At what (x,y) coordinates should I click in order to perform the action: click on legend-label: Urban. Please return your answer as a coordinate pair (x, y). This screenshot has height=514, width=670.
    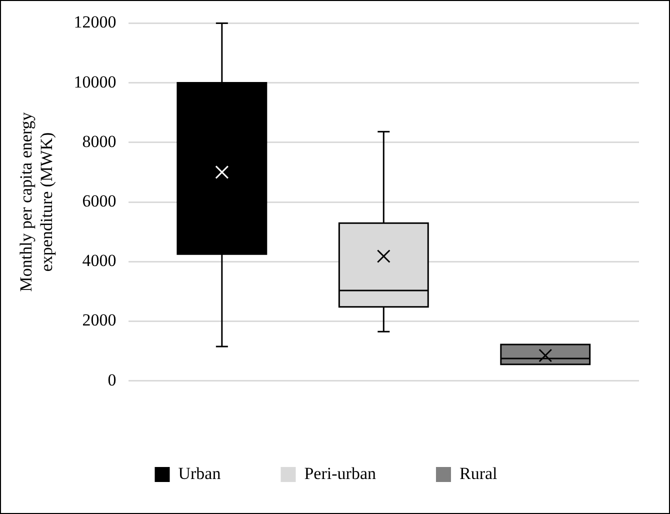
    Looking at the image, I should click on (200, 473).